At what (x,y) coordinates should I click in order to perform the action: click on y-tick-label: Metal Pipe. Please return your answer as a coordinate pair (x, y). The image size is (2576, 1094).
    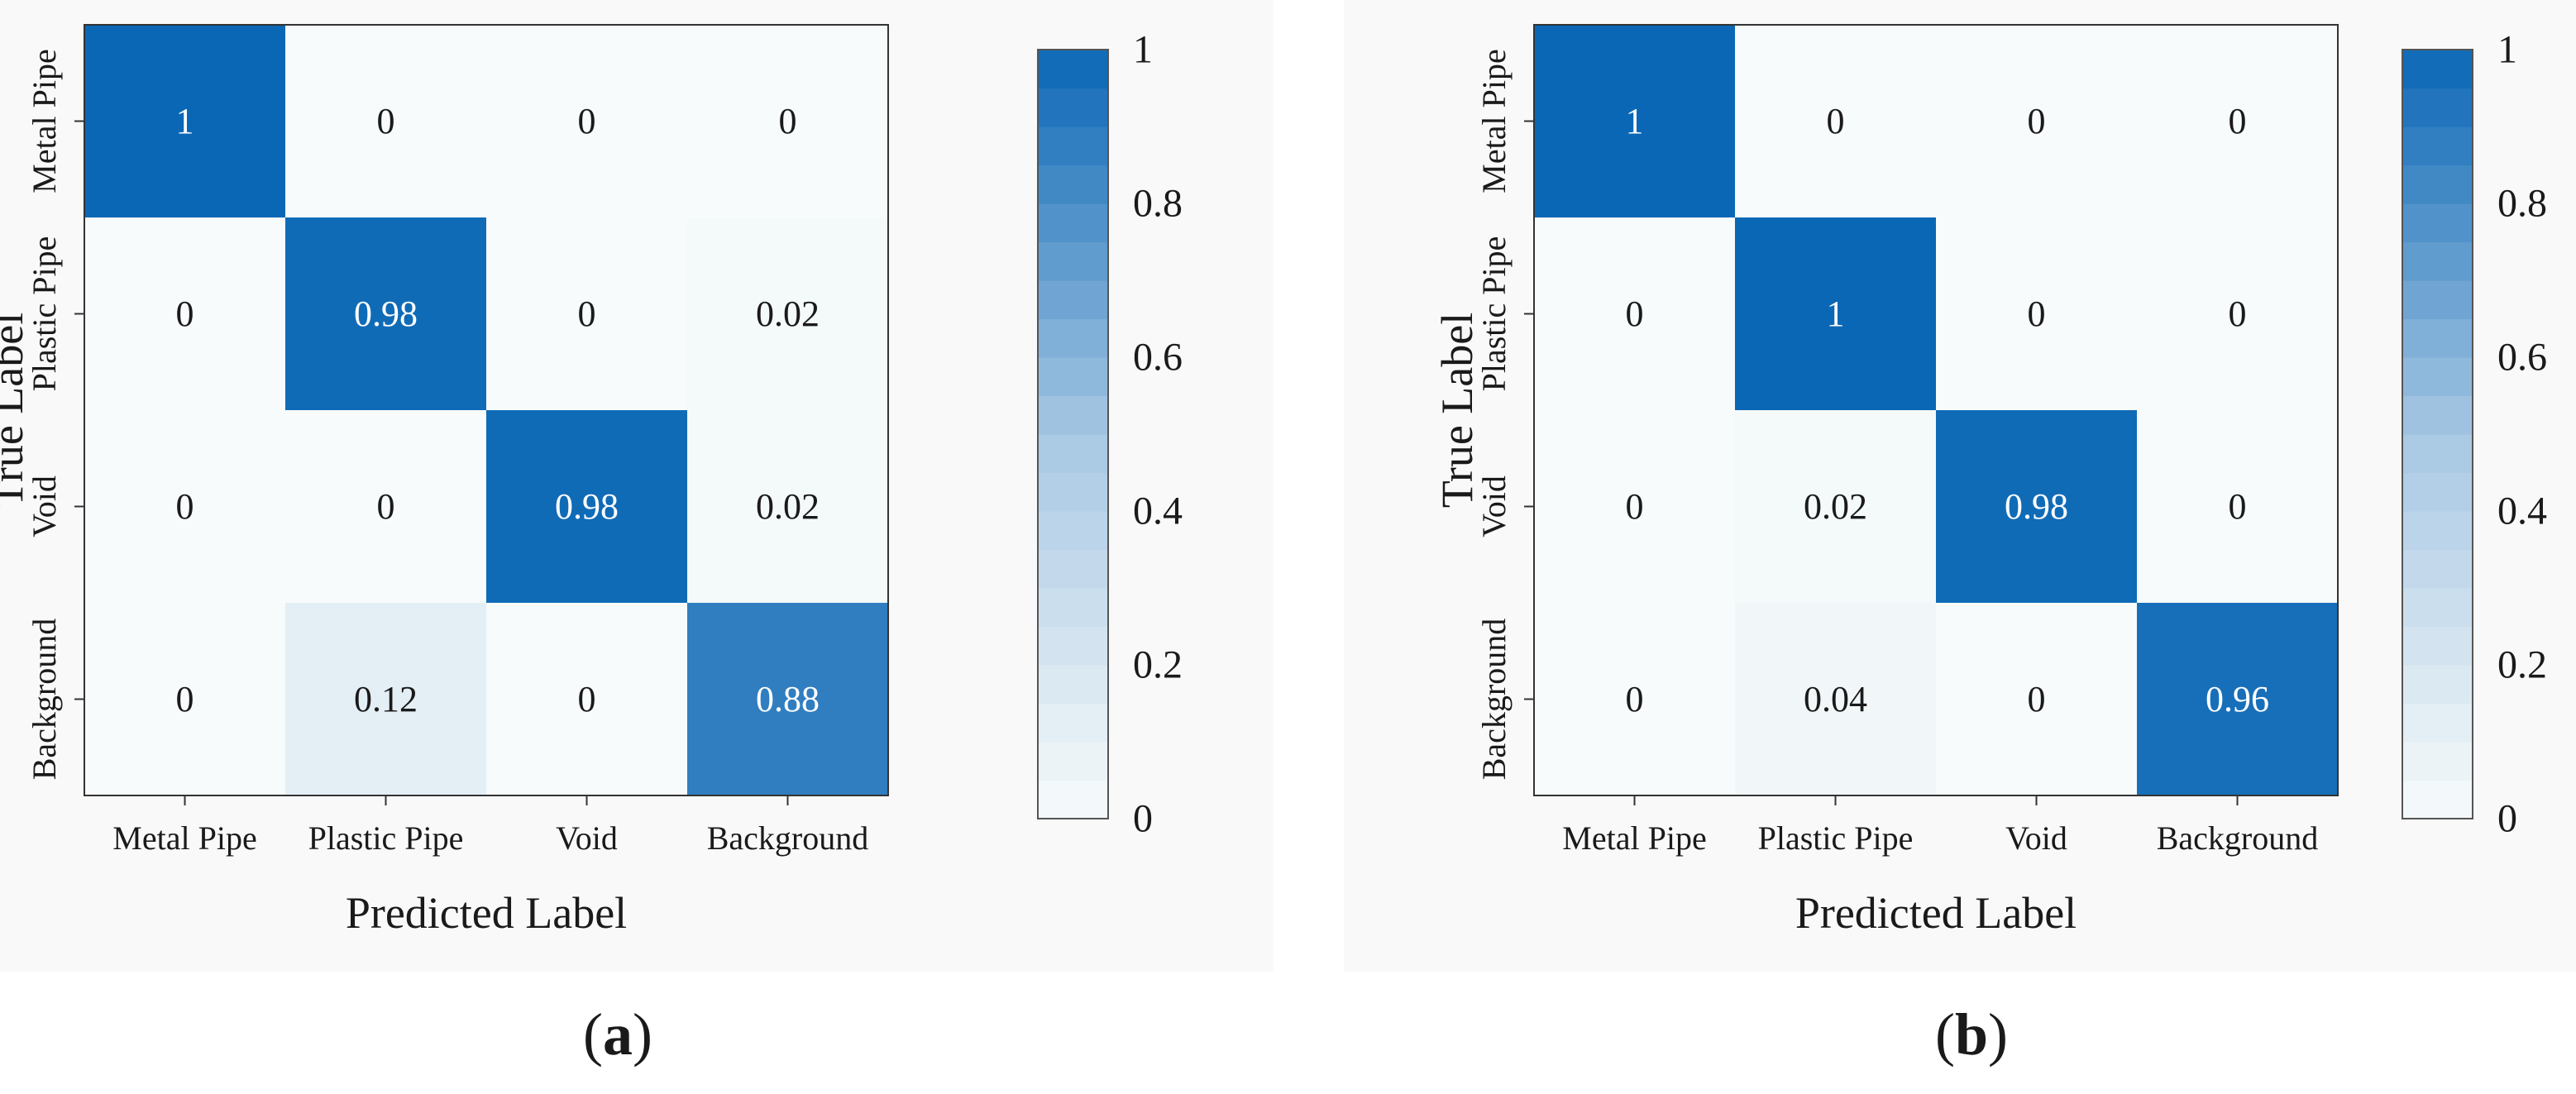
    Looking at the image, I should click on (1494, 121).